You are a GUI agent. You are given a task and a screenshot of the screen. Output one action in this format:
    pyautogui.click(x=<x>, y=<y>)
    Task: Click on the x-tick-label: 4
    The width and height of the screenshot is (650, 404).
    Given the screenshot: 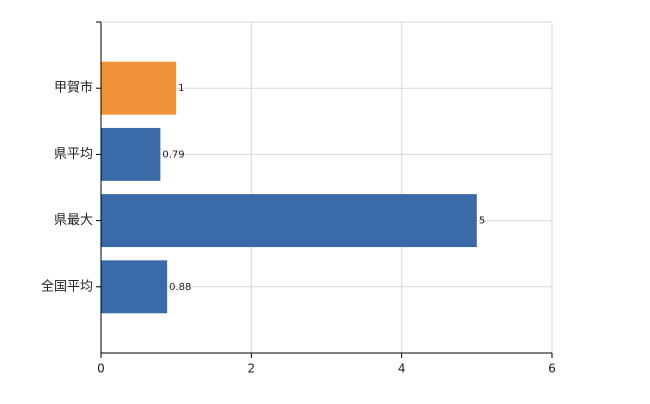 What is the action you would take?
    pyautogui.click(x=402, y=369)
    